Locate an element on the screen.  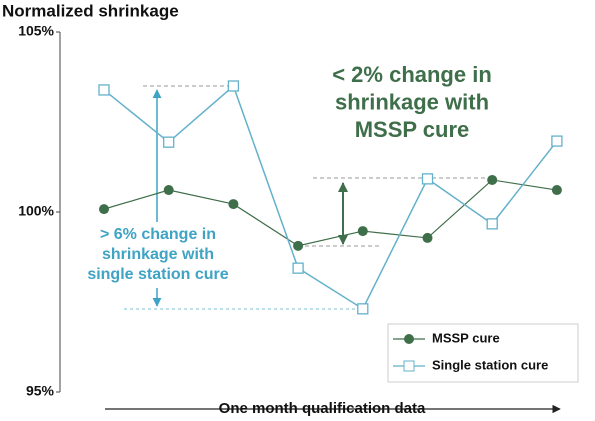
chart-title: Normalized shrinkage is located at coordinates (90, 10).